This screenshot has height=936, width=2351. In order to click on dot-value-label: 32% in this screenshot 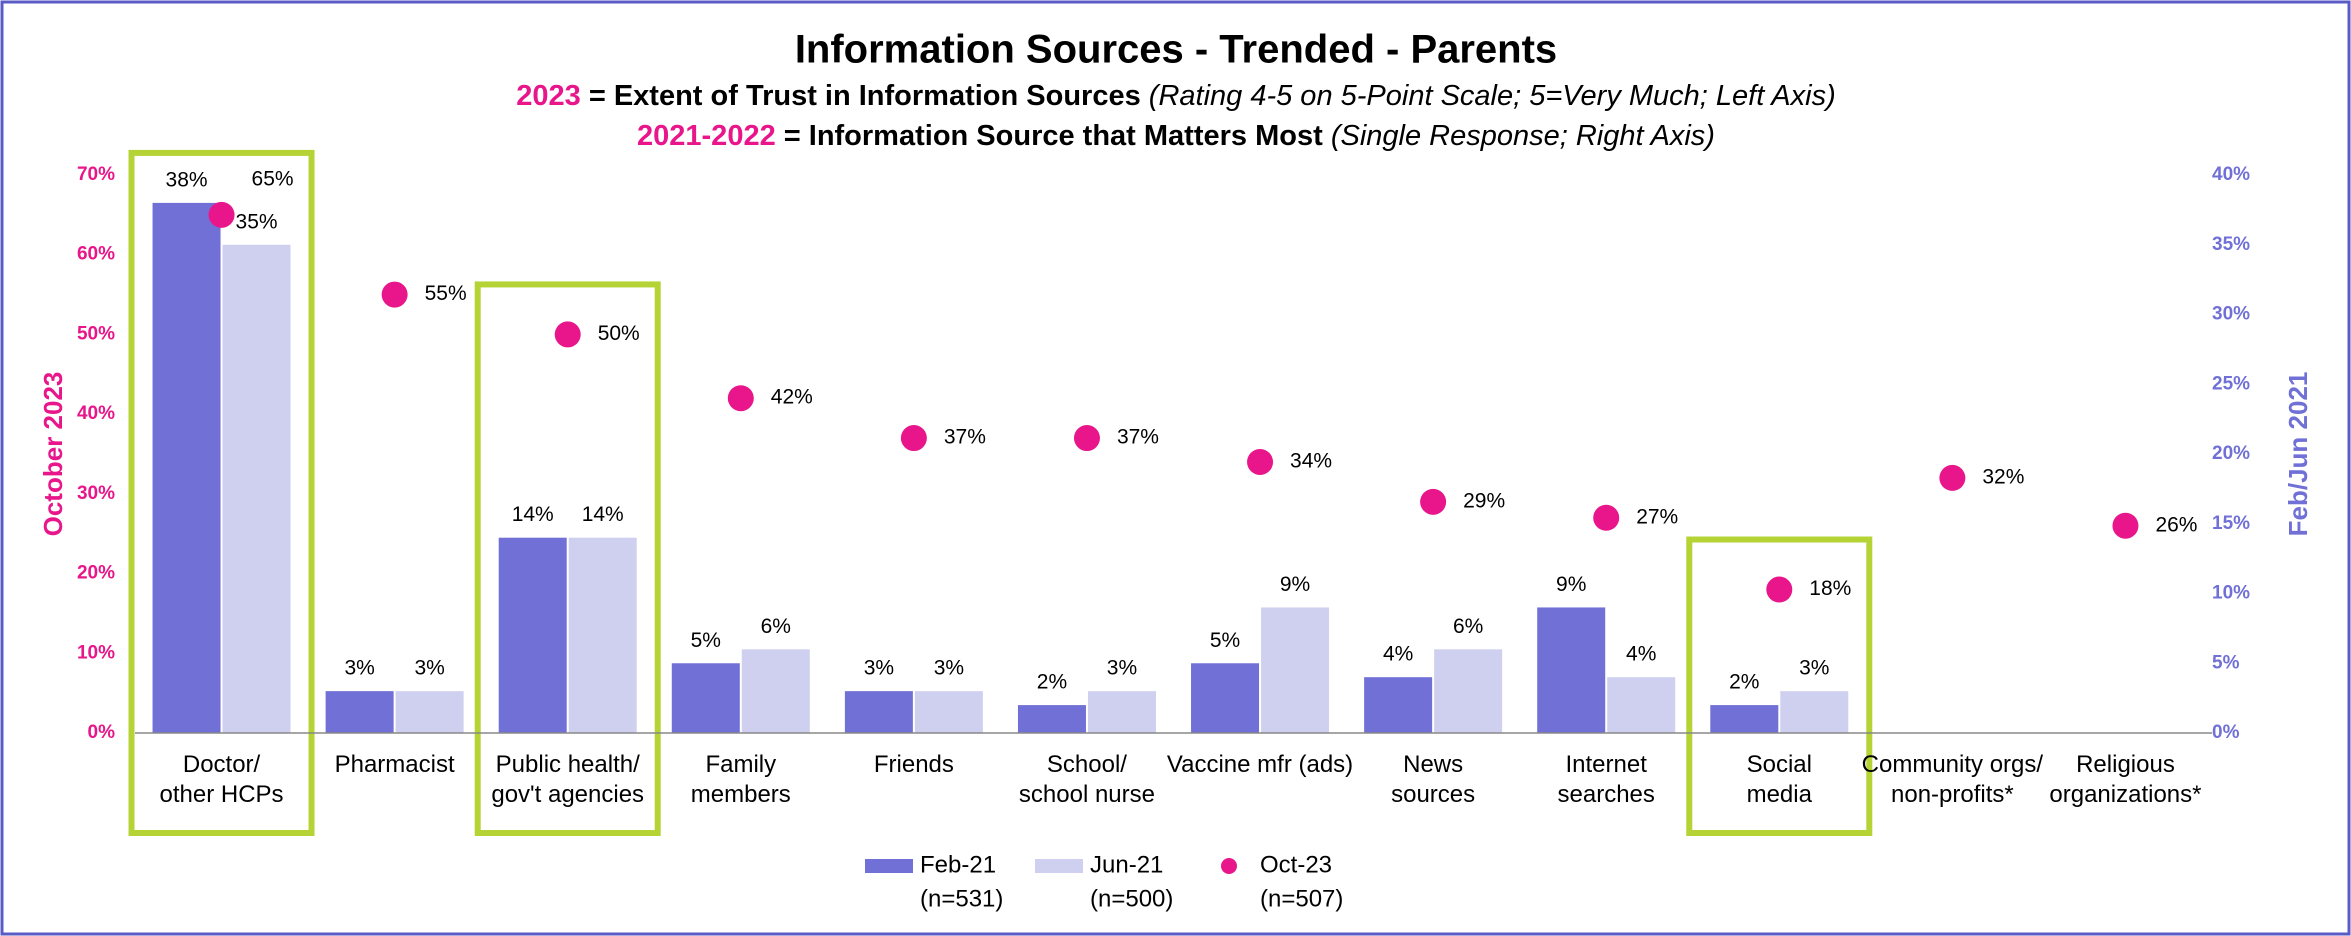, I will do `click(2003, 476)`.